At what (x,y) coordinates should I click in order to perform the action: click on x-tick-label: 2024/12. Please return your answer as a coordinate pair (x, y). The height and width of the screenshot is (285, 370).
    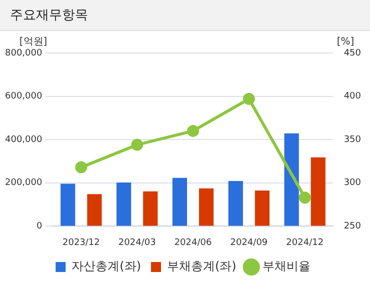
    Looking at the image, I should click on (305, 243).